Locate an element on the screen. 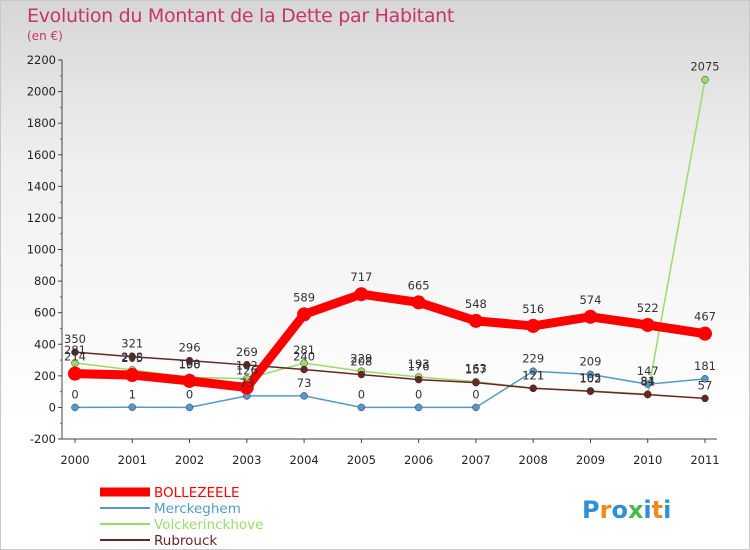 The image size is (750, 550). data-label: 269 is located at coordinates (247, 352).